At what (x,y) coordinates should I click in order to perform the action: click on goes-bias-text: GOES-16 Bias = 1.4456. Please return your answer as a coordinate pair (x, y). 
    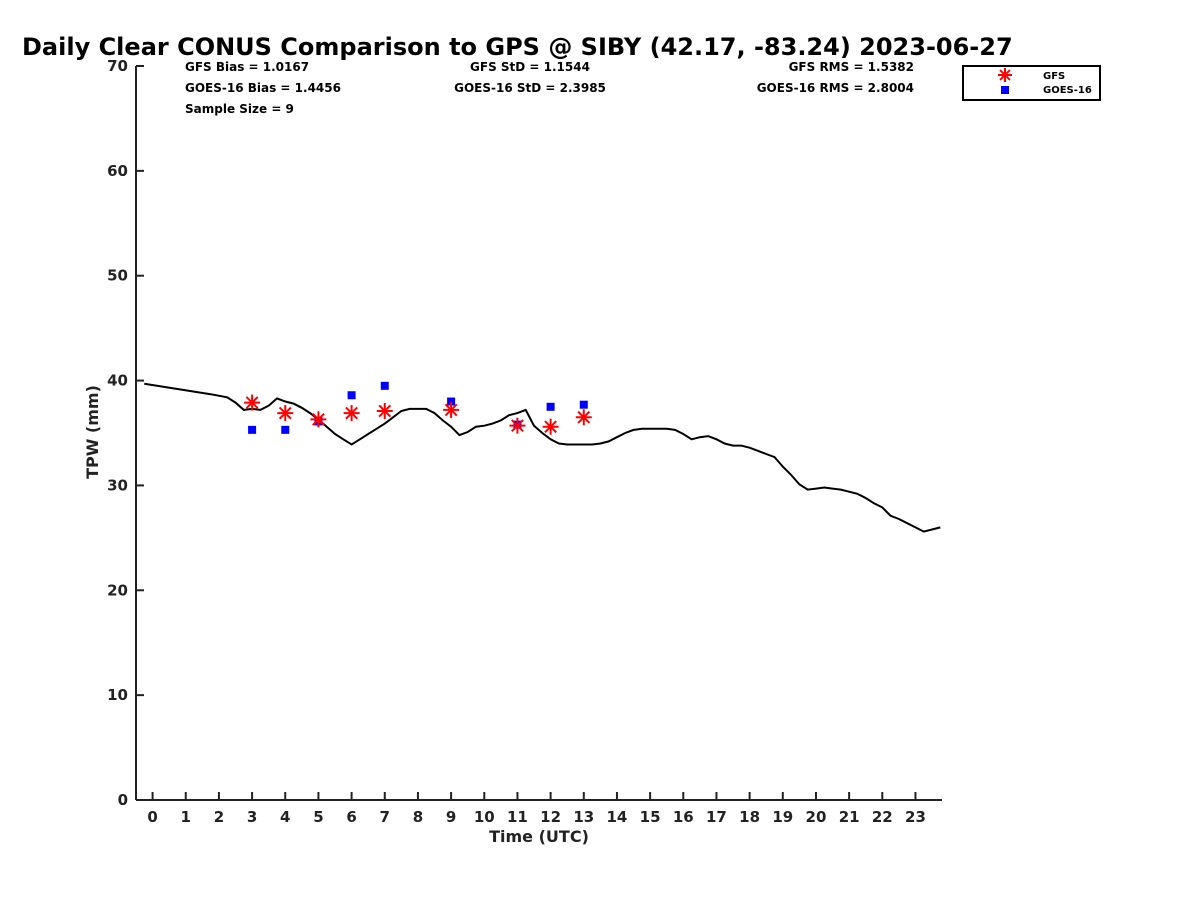
    Looking at the image, I should click on (263, 88).